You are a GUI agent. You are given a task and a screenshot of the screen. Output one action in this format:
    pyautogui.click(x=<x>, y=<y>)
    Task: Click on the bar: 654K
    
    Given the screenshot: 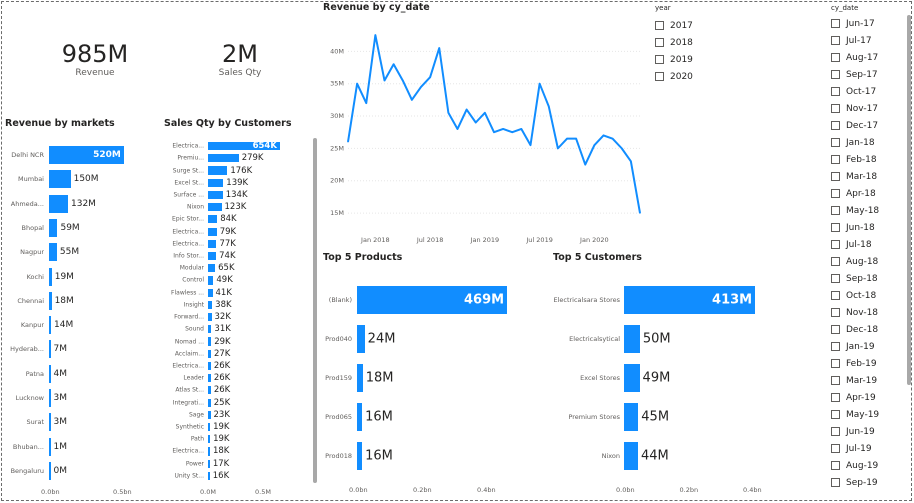 What is the action you would take?
    pyautogui.click(x=244, y=146)
    